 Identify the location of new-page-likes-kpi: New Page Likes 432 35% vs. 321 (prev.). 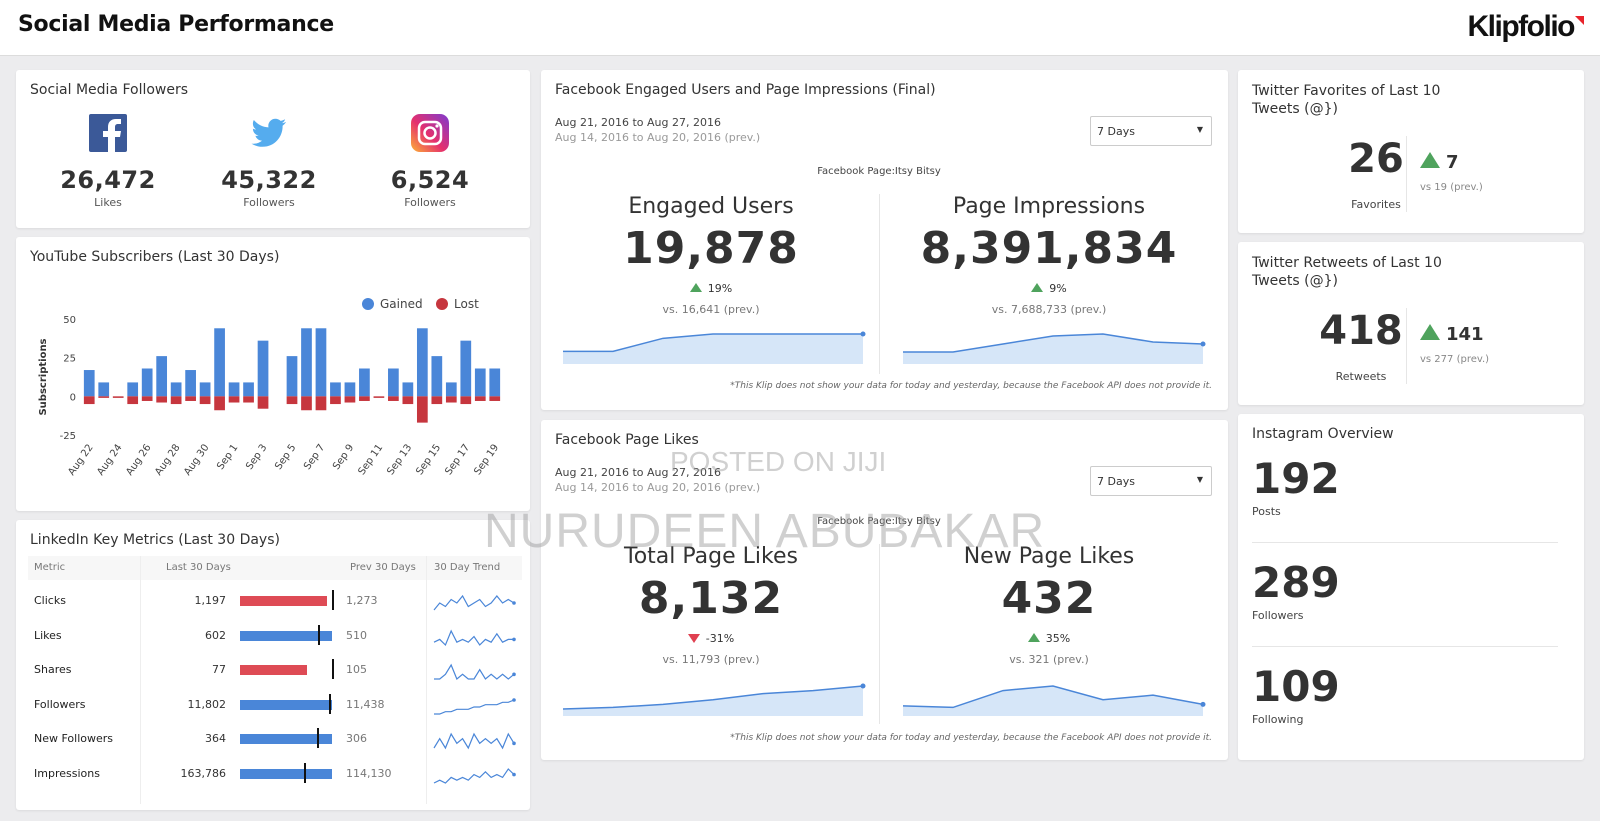
(1049, 605).